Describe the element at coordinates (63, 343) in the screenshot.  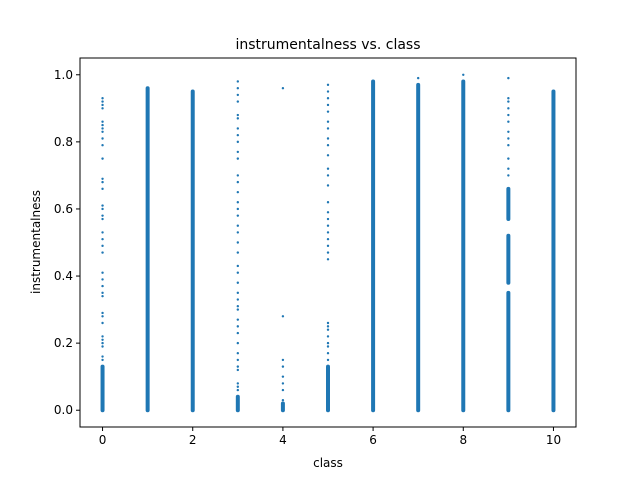
I see `y-tick-label: 0.2` at that location.